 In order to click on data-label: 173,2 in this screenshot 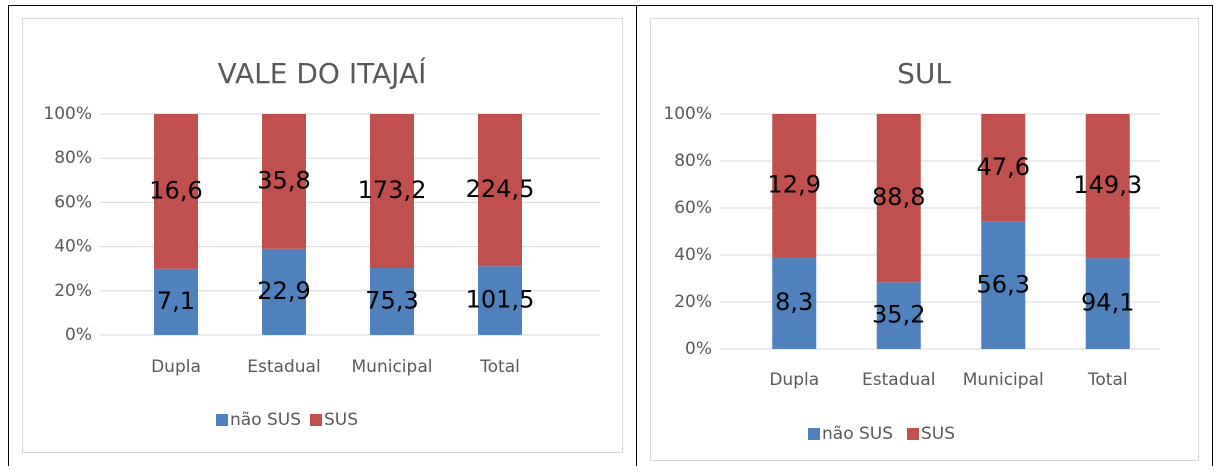, I will do `click(392, 190)`.